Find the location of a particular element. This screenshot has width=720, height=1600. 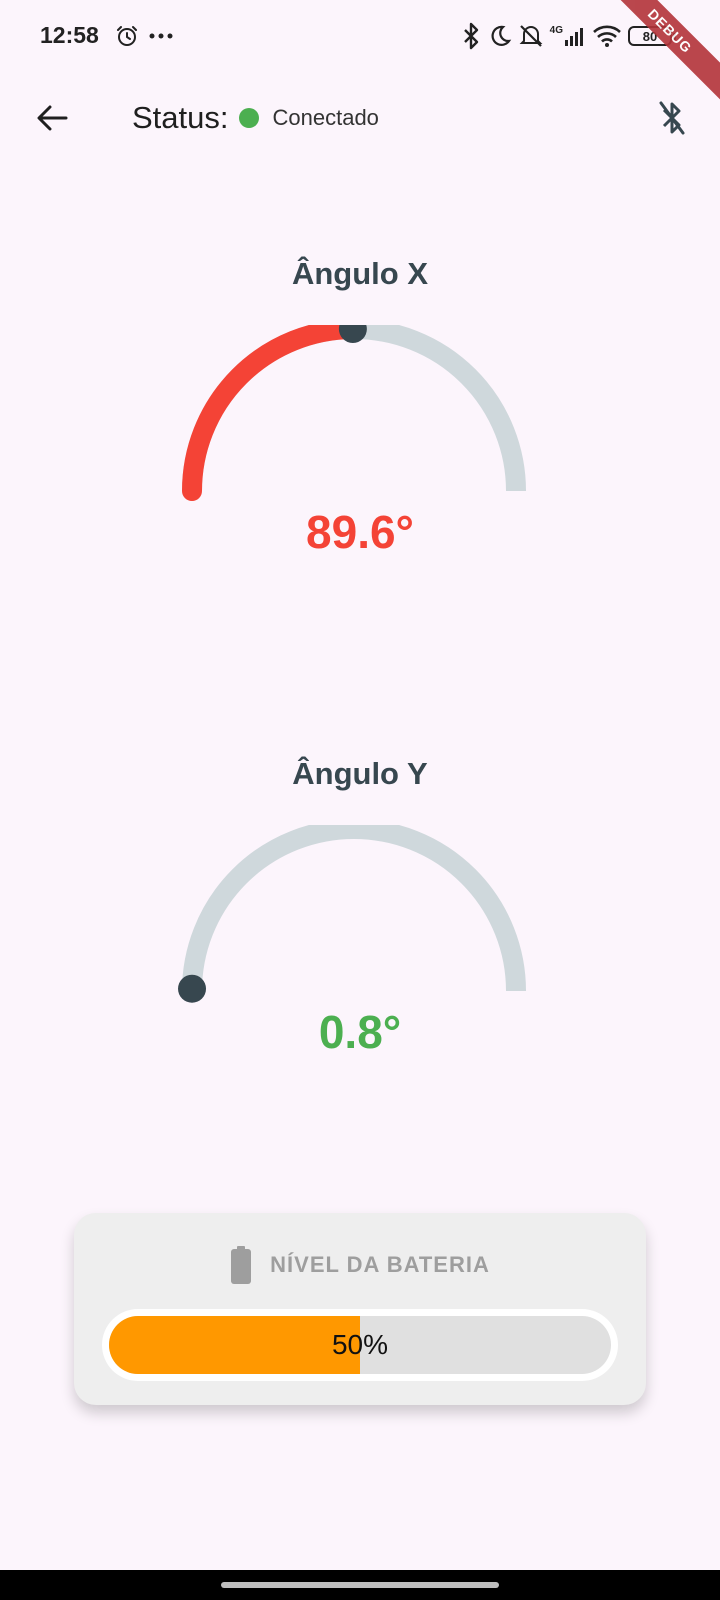

more-notifications-icon is located at coordinates (161, 36).